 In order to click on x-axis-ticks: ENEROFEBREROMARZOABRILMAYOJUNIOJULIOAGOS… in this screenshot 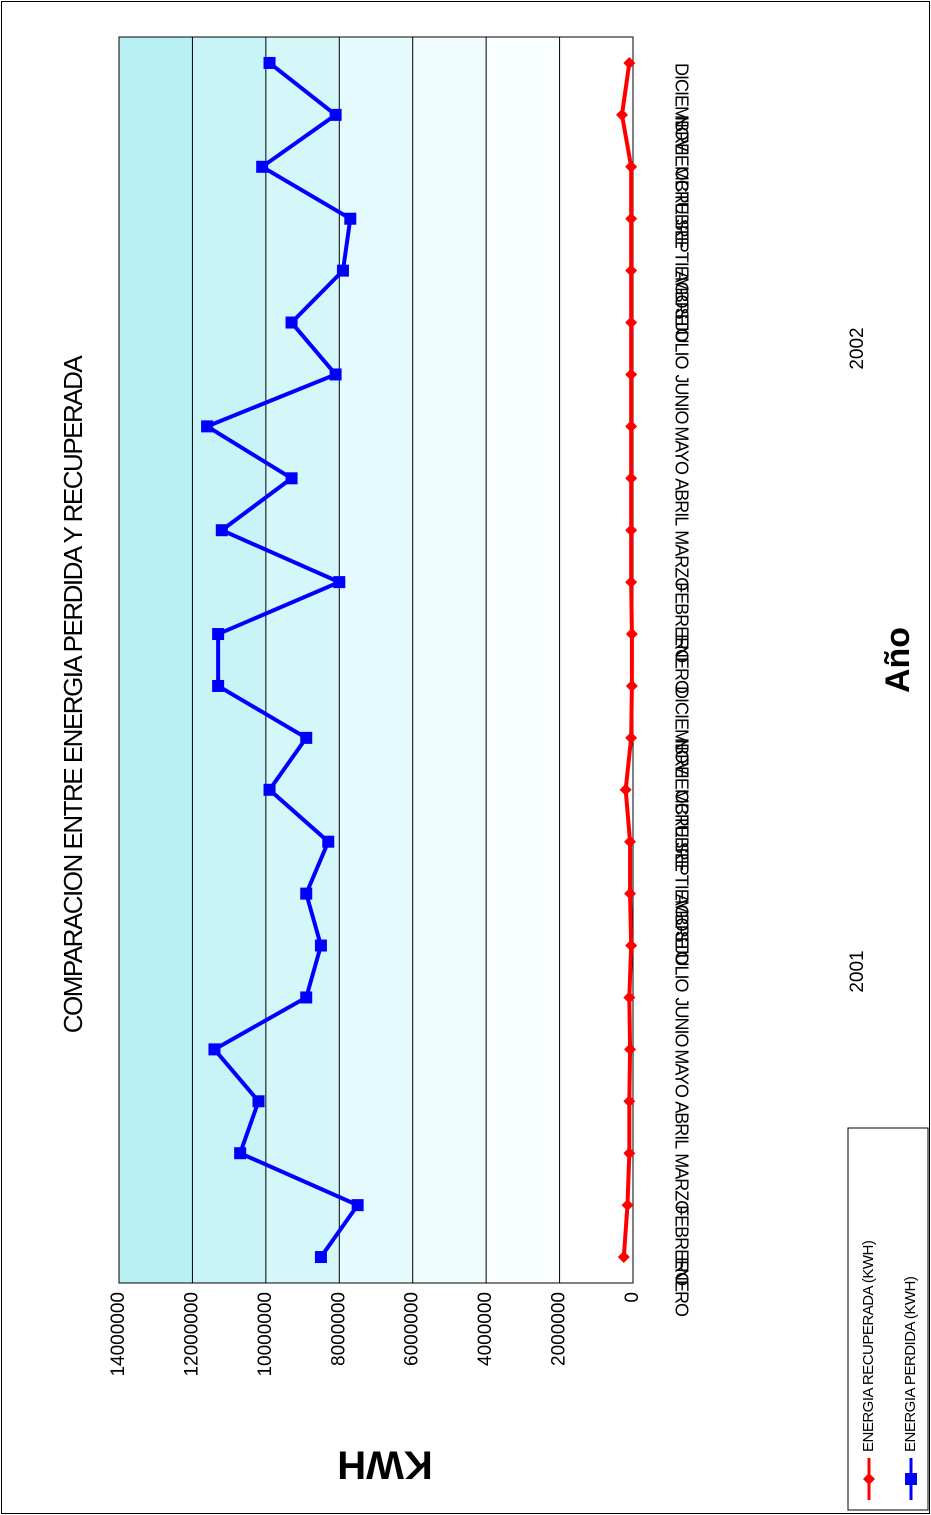, I will do `click(681, 690)`.